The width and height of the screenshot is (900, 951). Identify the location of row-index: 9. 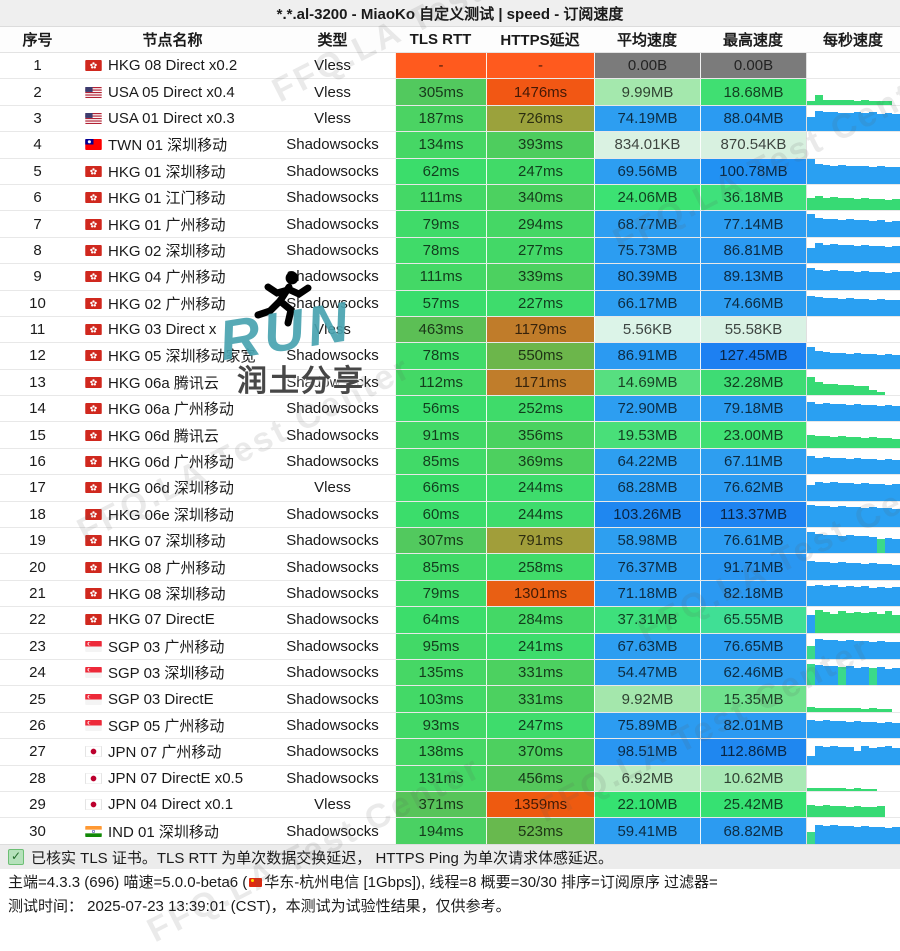
(37, 277).